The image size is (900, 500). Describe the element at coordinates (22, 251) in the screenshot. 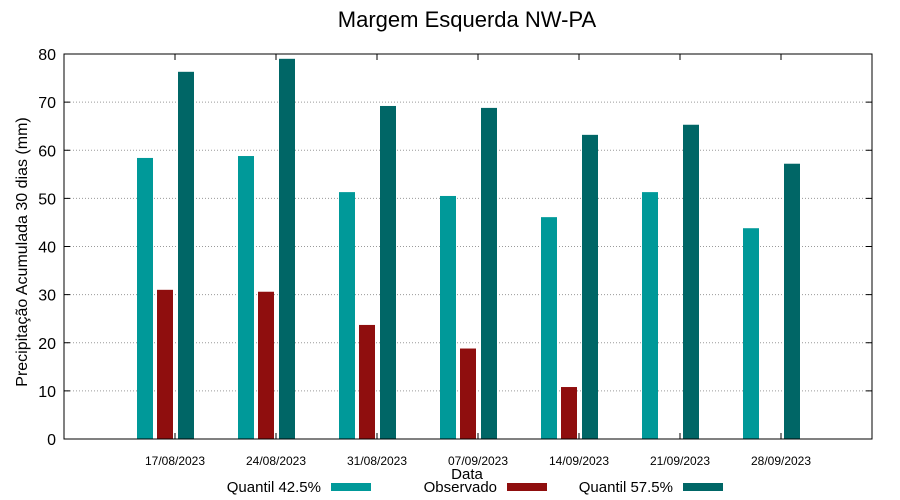

I see `y-axis-label: Precipitação Acumulada 30 dias (mm)` at that location.